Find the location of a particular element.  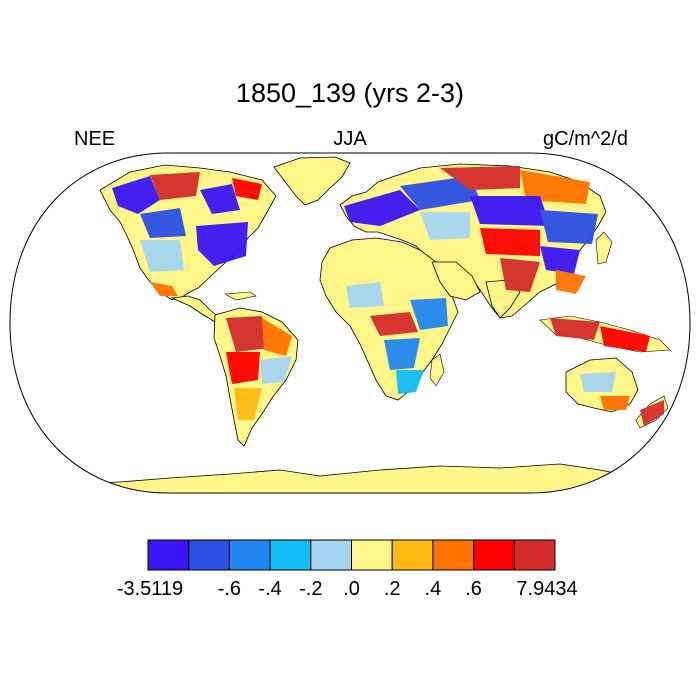

colorbar-tick-label: 7.9434 is located at coordinates (547, 589).